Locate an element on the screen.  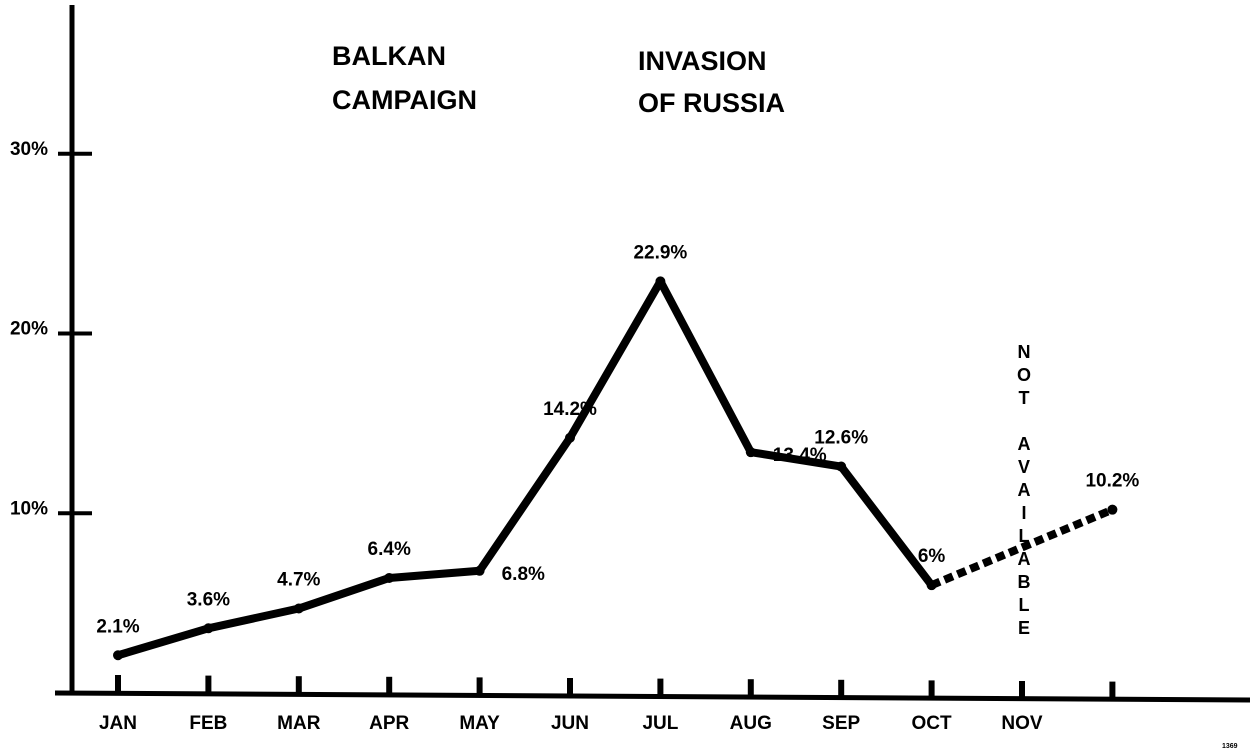
data-label: 12.6% is located at coordinates (841, 438).